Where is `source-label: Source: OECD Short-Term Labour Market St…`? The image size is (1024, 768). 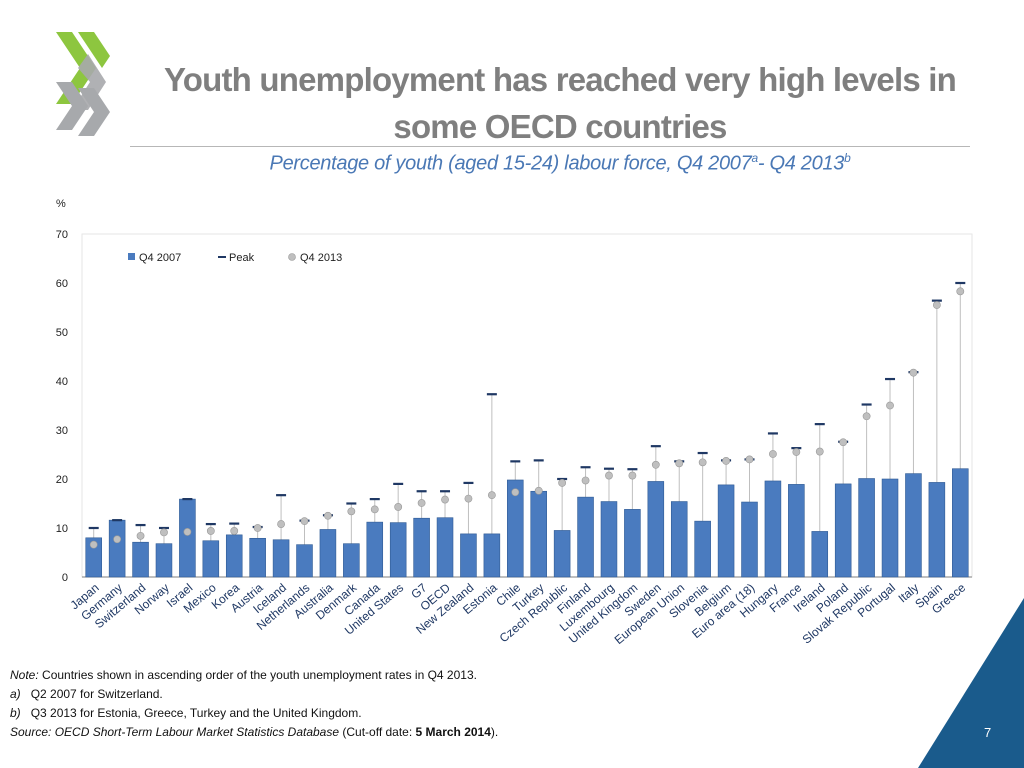 source-label: Source: OECD Short-Term Labour Market St… is located at coordinates (175, 732).